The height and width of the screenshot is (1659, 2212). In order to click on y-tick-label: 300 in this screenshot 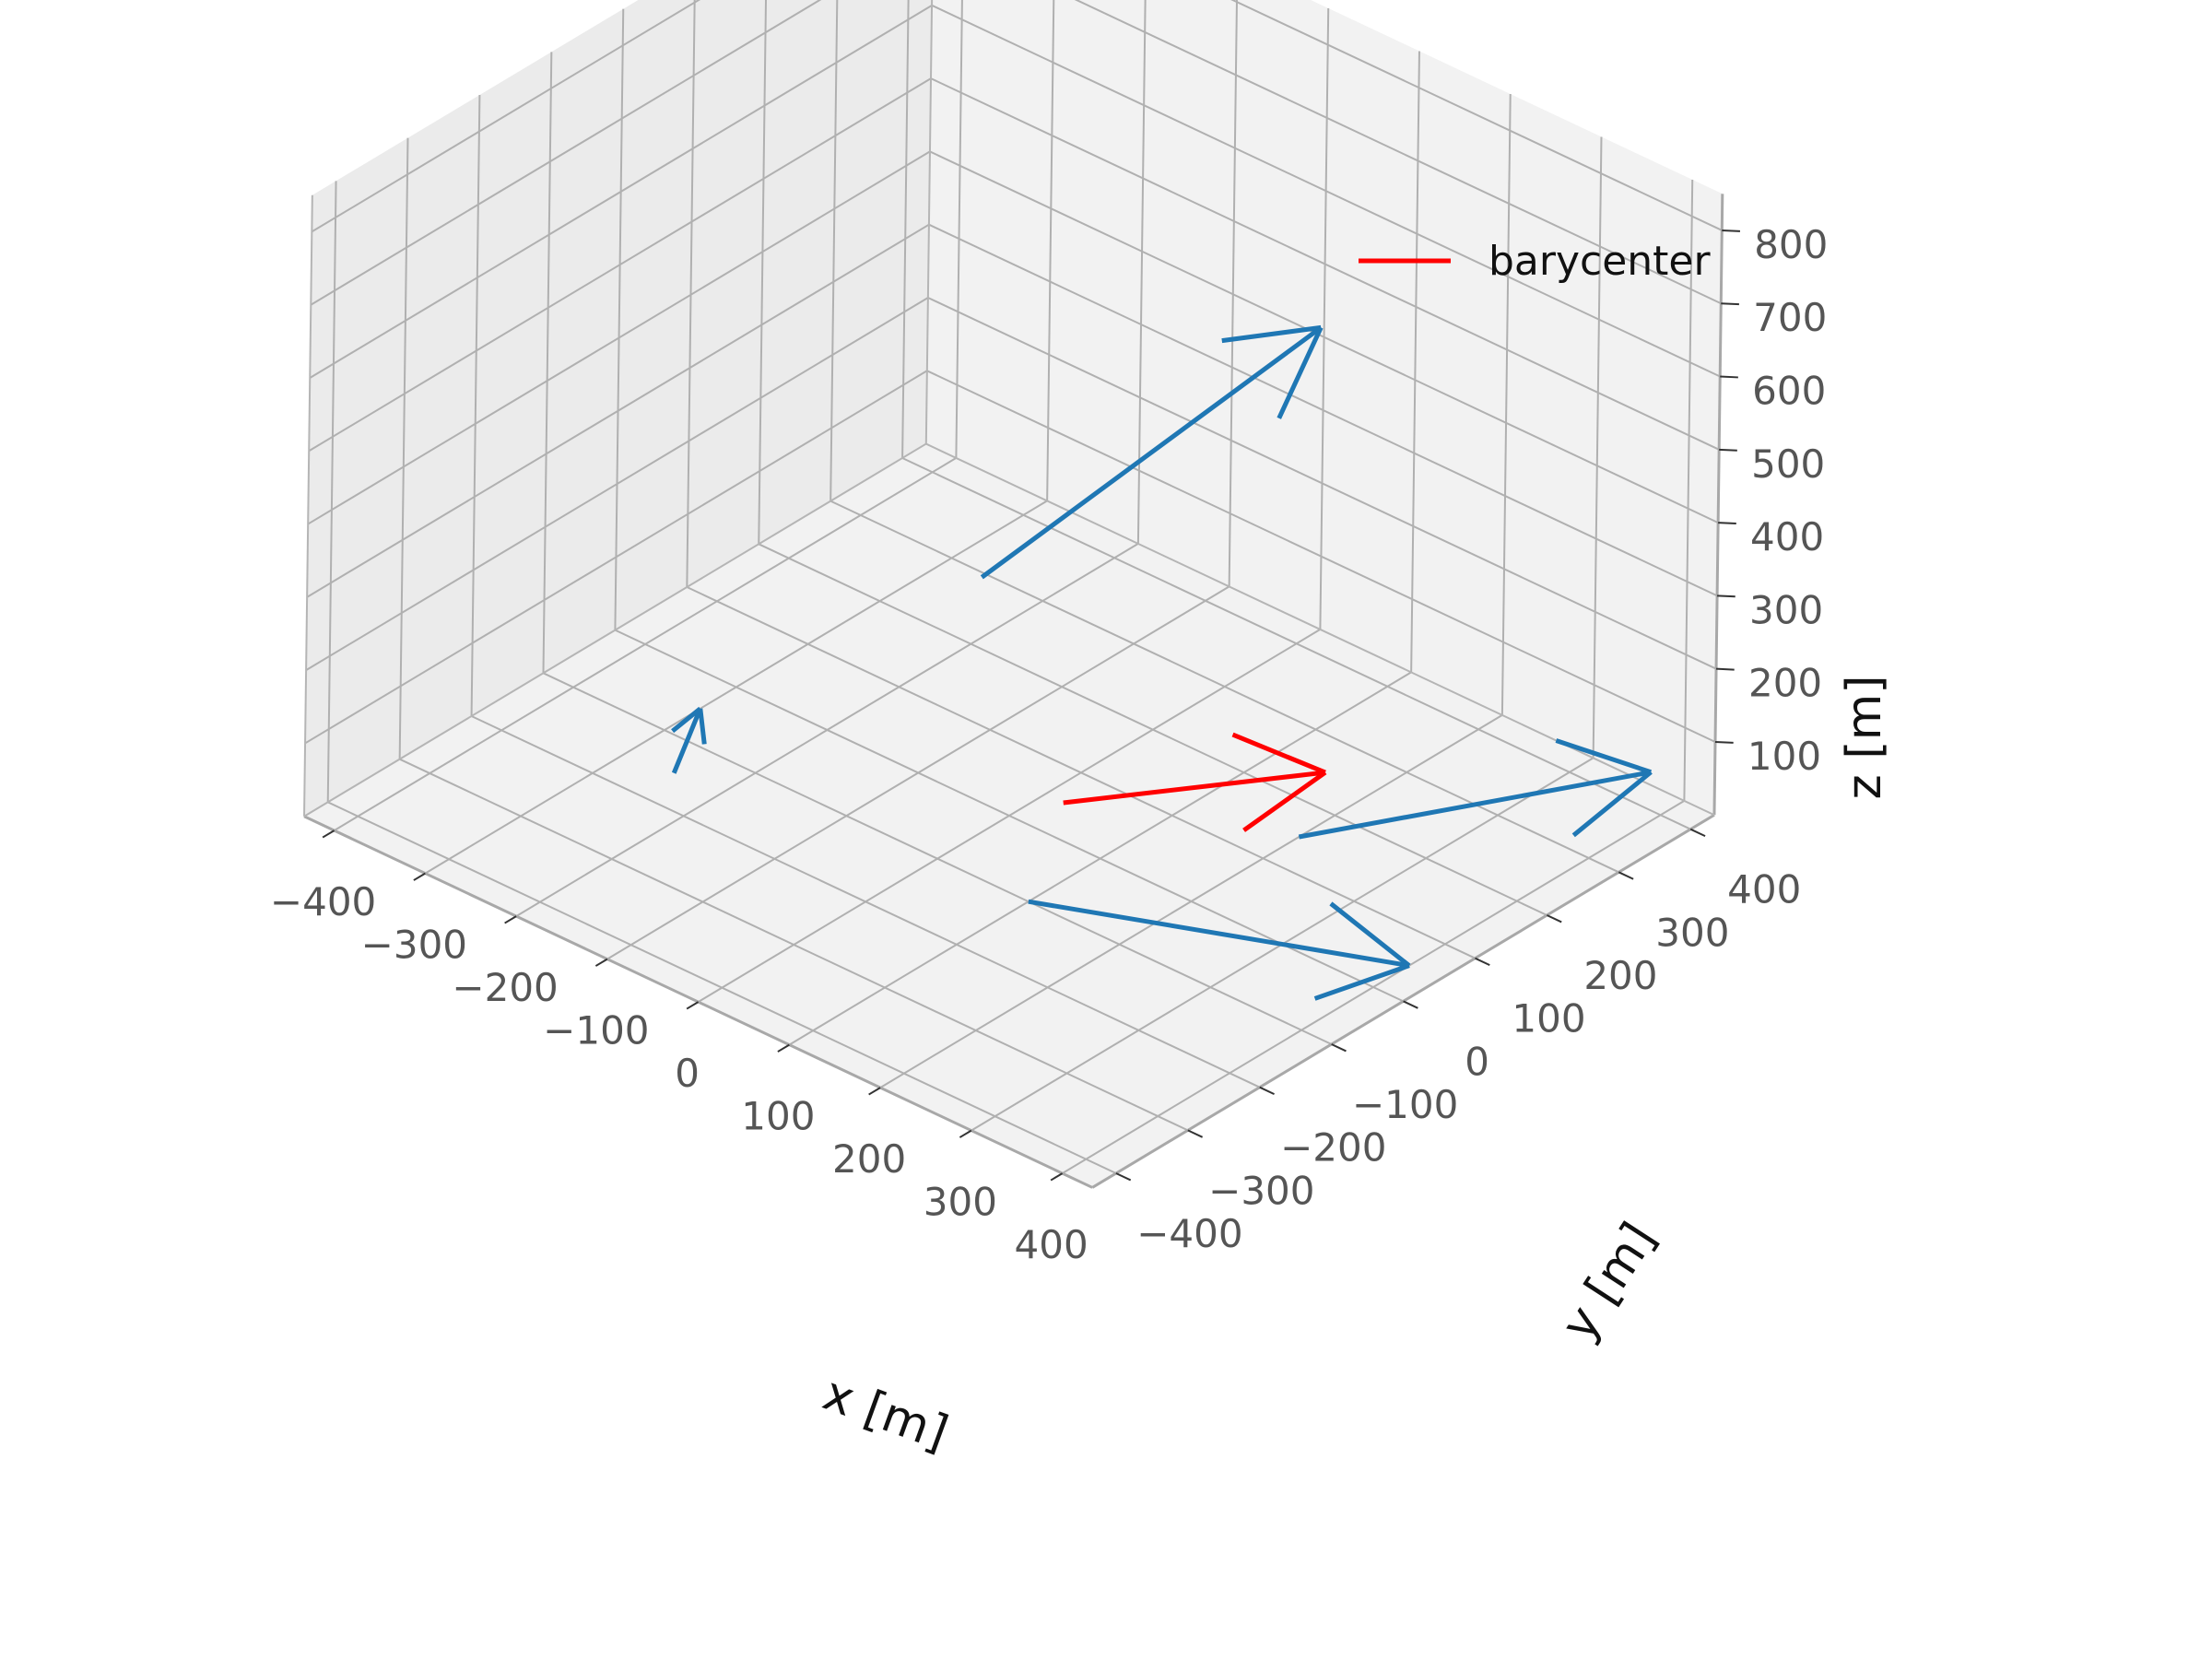, I will do `click(1692, 932)`.